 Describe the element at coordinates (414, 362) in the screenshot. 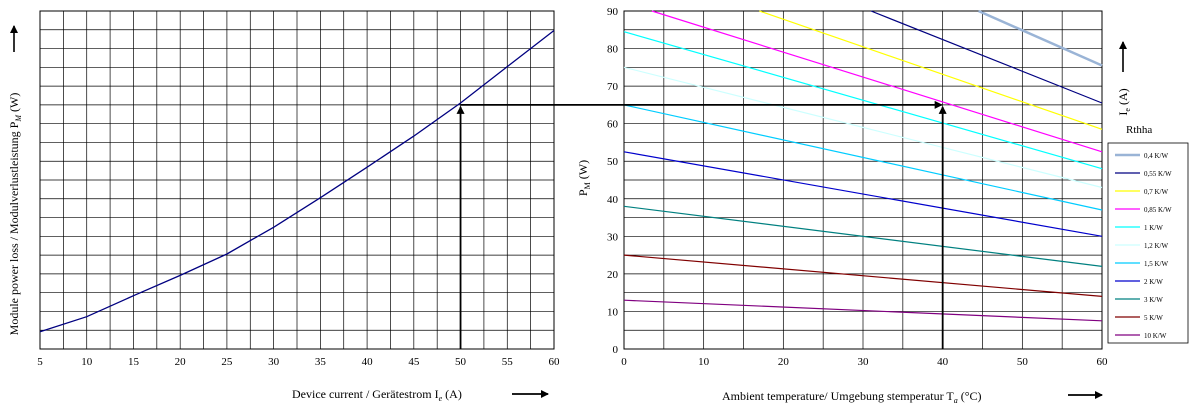

I see `left-x-tick-label: 45` at that location.